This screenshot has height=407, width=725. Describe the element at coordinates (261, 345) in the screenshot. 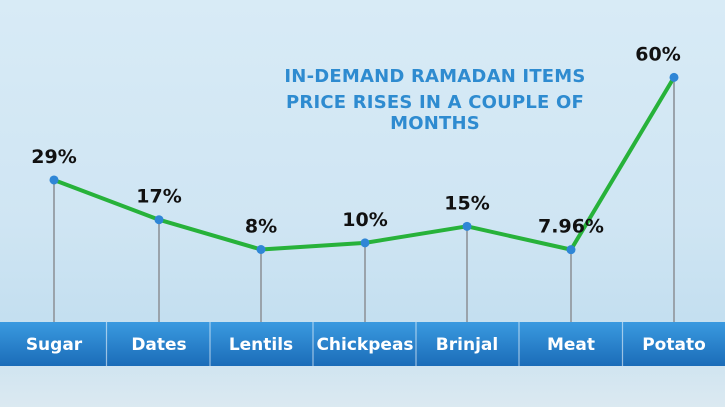

I see `category-label-lentils: Lentils` at that location.